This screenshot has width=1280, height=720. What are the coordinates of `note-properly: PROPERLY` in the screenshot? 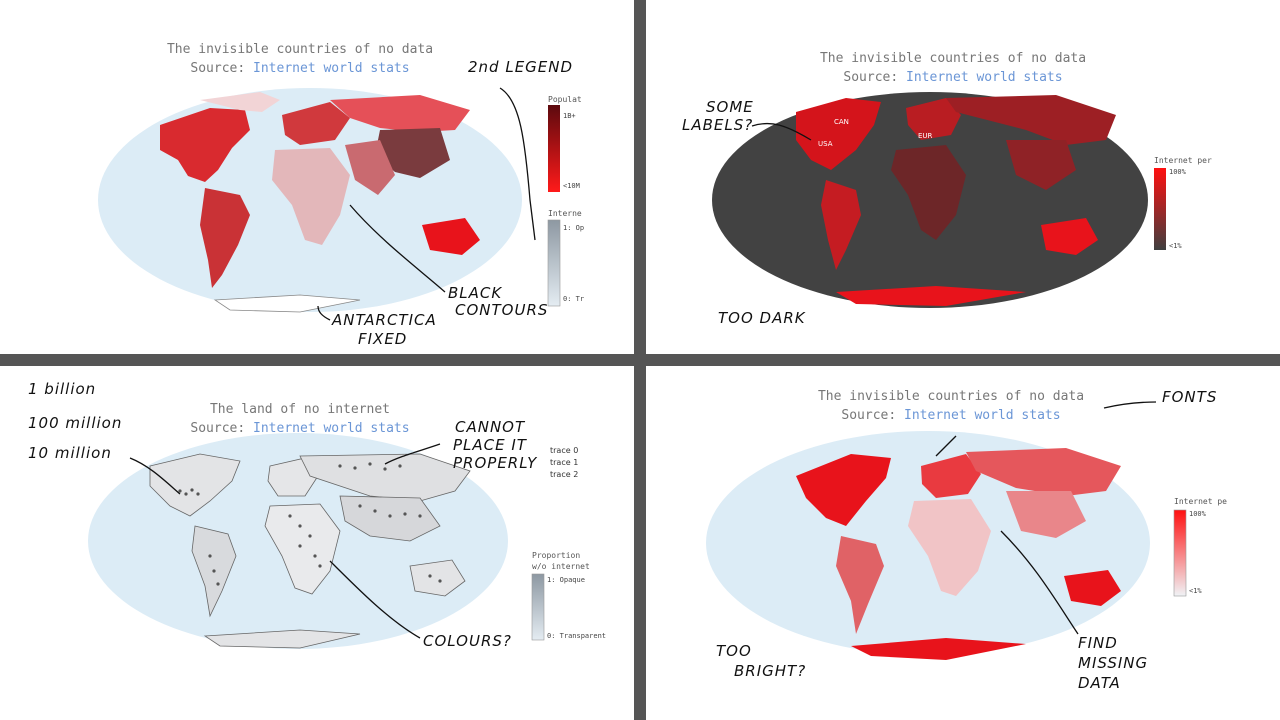 It's located at (495, 463).